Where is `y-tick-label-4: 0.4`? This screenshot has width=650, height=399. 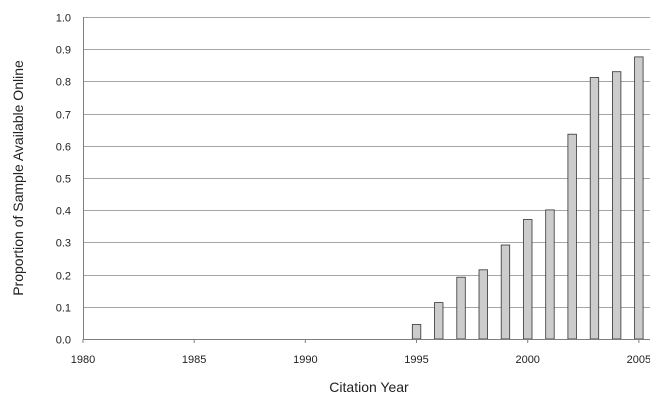 y-tick-label-4: 0.4 is located at coordinates (63, 212).